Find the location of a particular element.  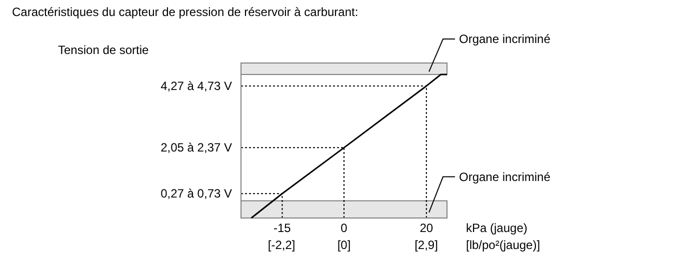

ref-line-label: 4,27 à 4,73 V is located at coordinates (196, 85).